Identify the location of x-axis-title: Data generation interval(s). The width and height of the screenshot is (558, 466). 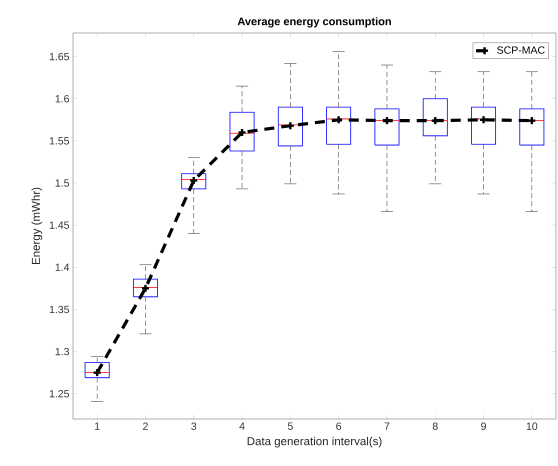
(315, 442).